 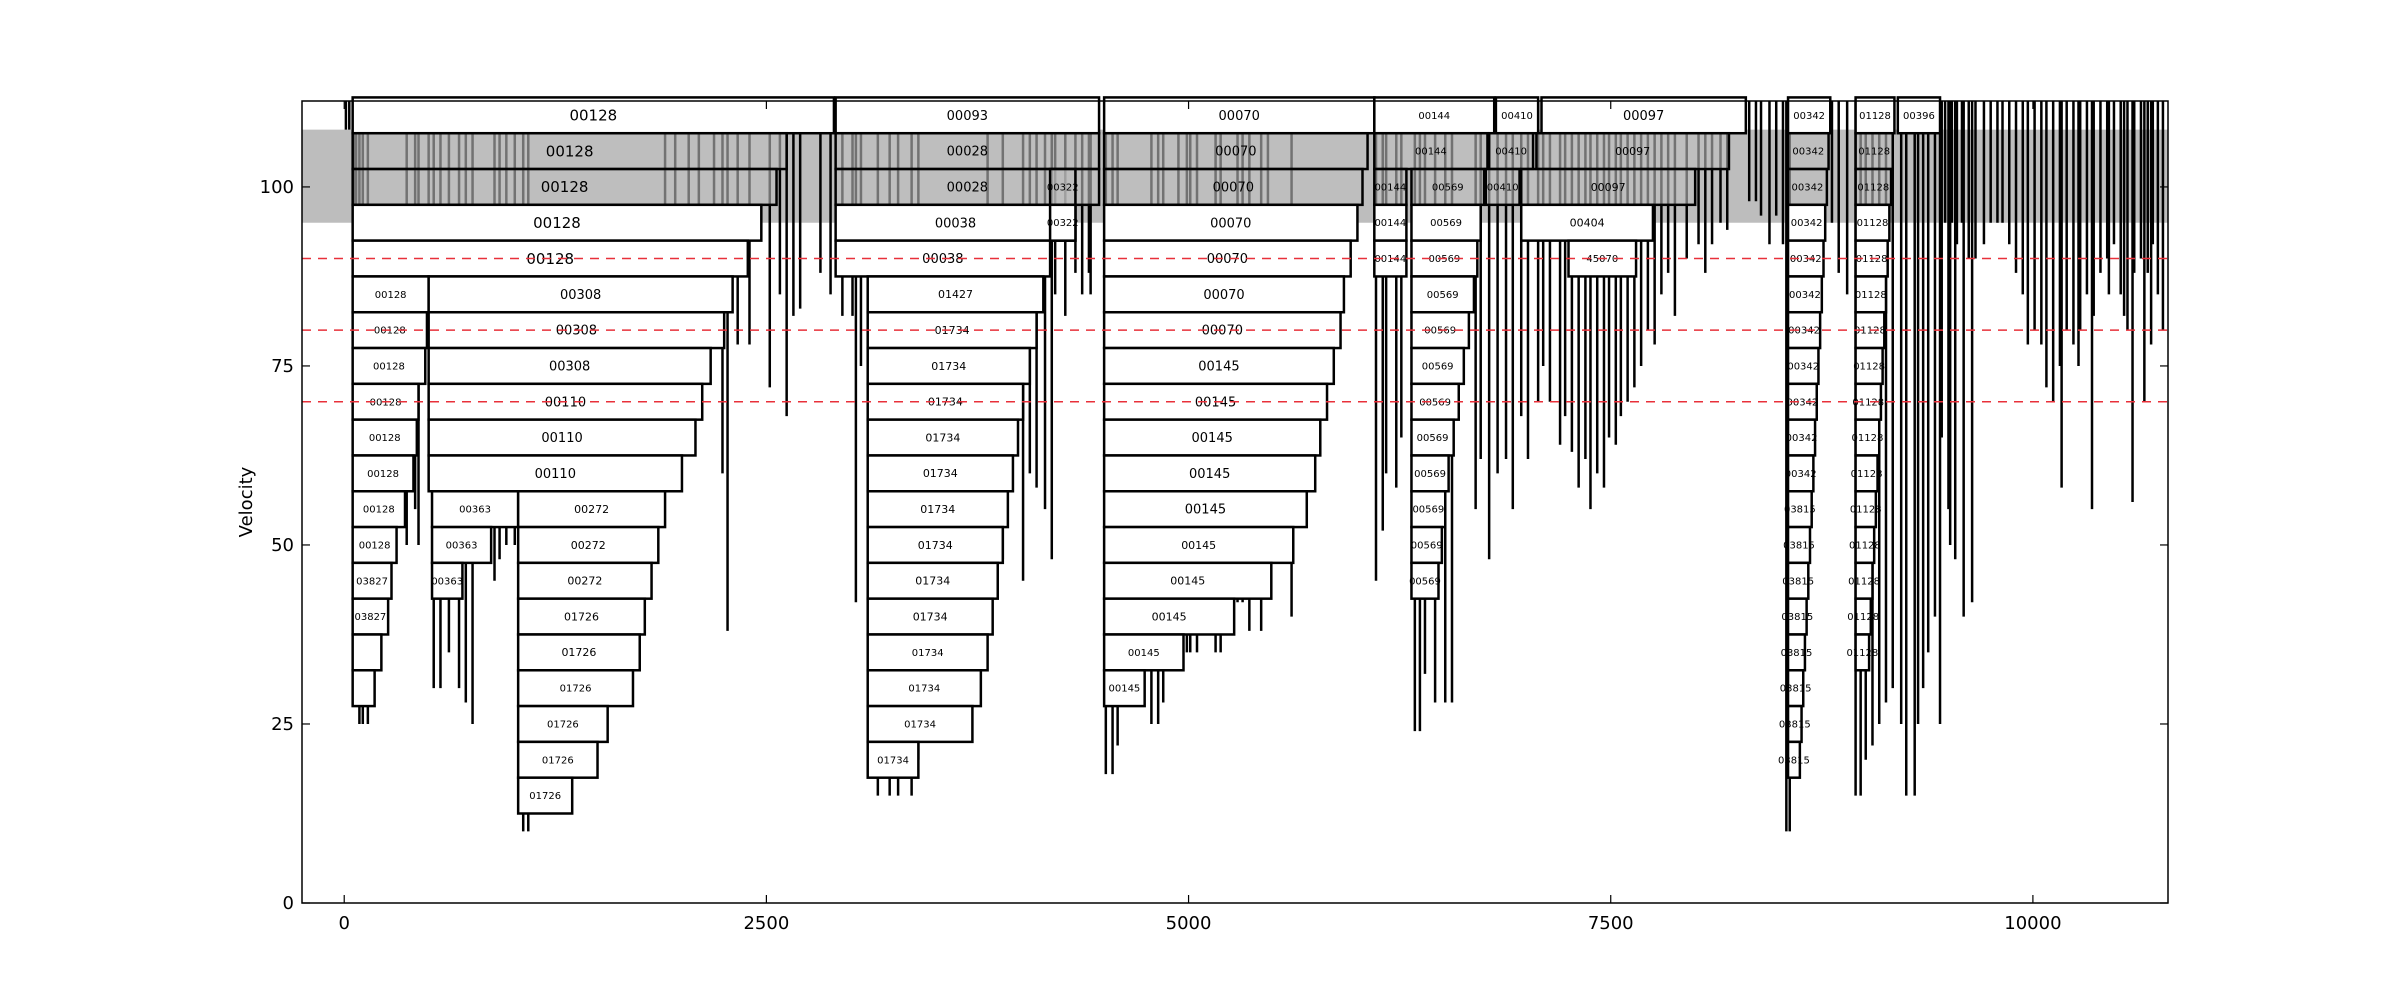 What do you see at coordinates (1608, 187) in the screenshot?
I see `bar-label: 00097` at bounding box center [1608, 187].